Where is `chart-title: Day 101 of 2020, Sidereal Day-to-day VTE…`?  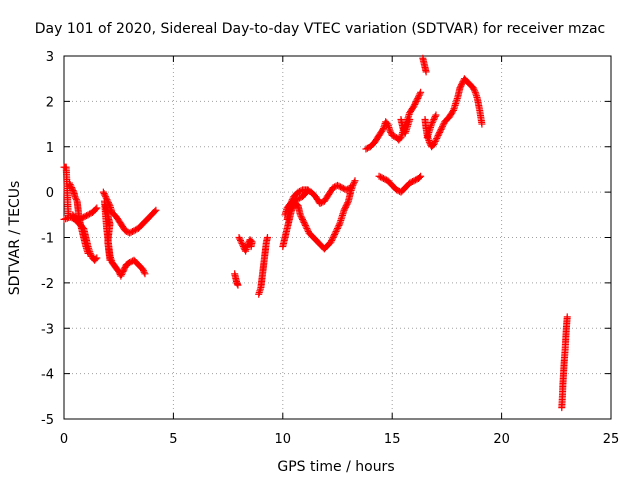
chart-title: Day 101 of 2020, Sidereal Day-to-day VTE… is located at coordinates (320, 29).